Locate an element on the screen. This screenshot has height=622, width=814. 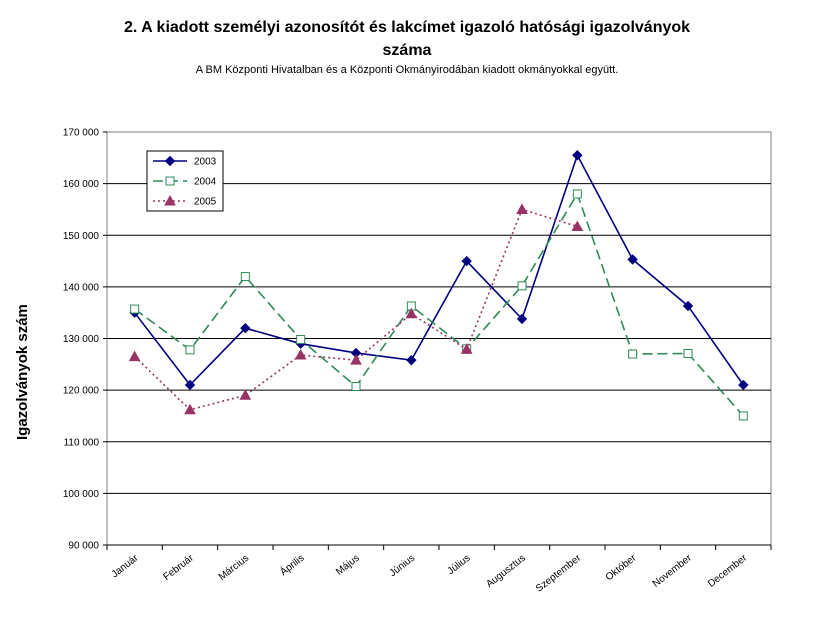
y-tick-label: 110 000 is located at coordinates (82, 442).